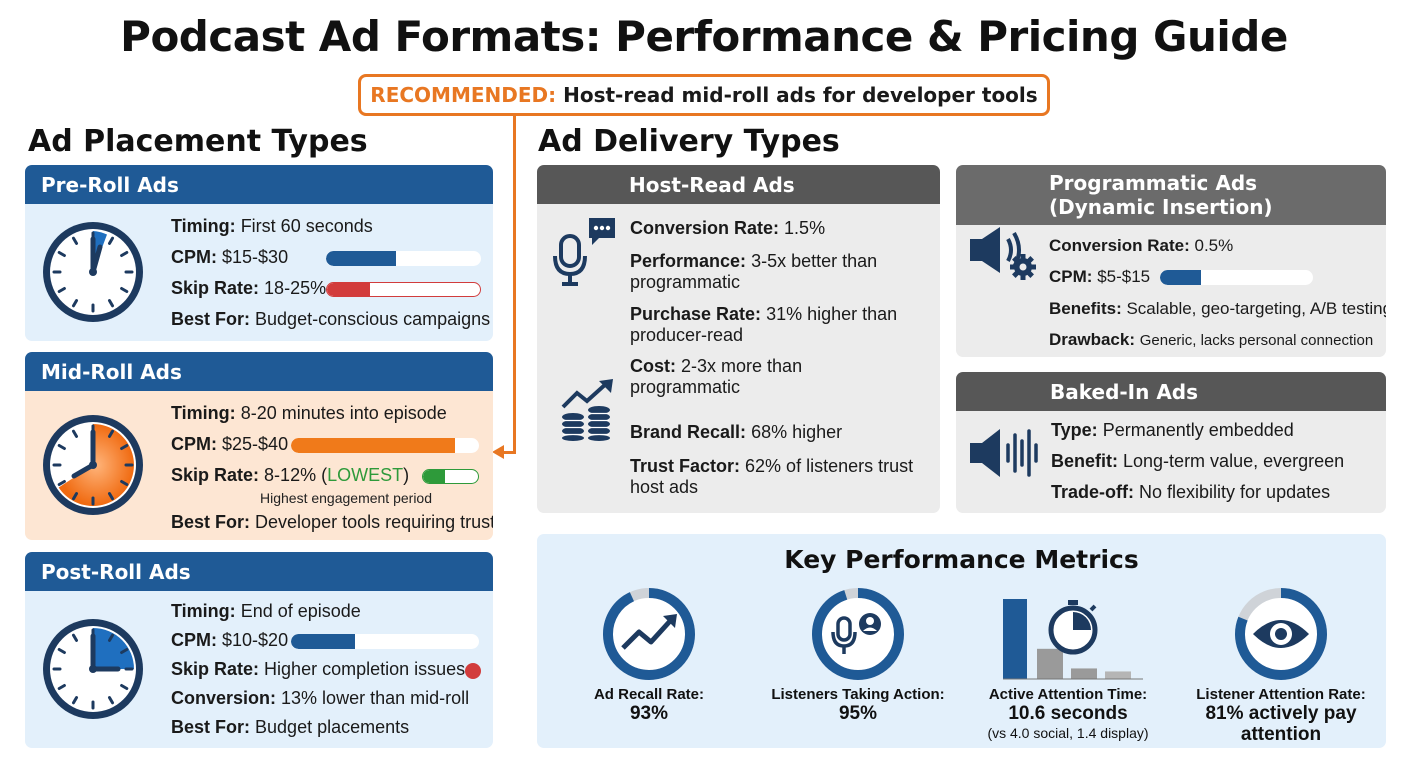 Image resolution: width=1408 pixels, height=768 pixels. I want to click on trend-arrow-icon, so click(649, 632).